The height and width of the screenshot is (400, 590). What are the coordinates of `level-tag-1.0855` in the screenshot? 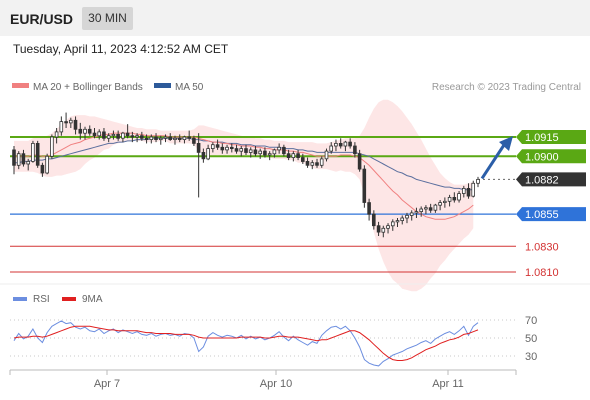 It's located at (551, 214).